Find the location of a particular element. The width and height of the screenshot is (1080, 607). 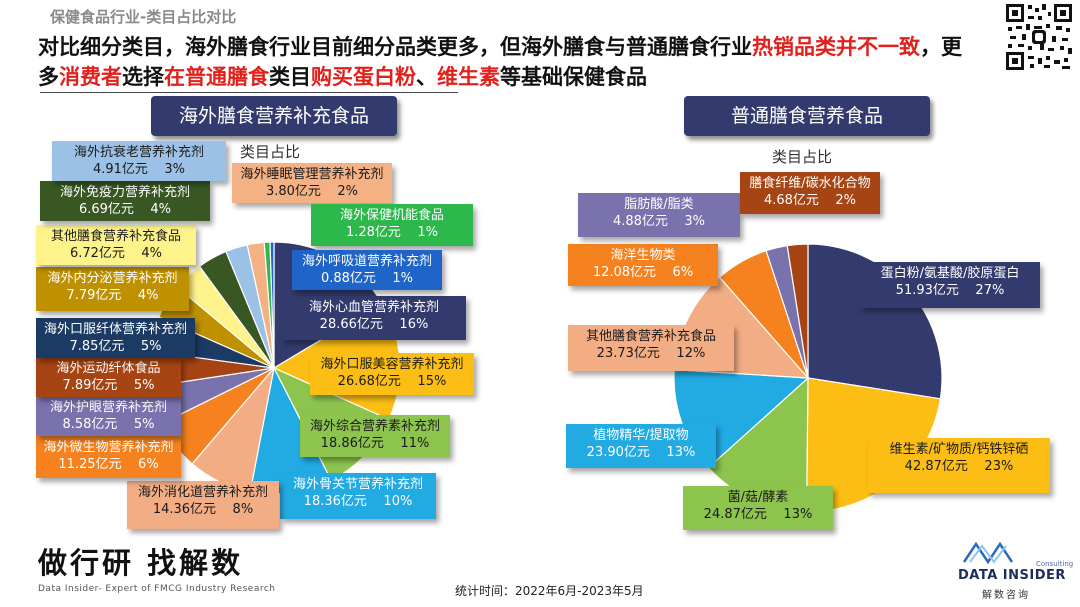

data-label-value: 7.85亿元 5% is located at coordinates (115, 346).